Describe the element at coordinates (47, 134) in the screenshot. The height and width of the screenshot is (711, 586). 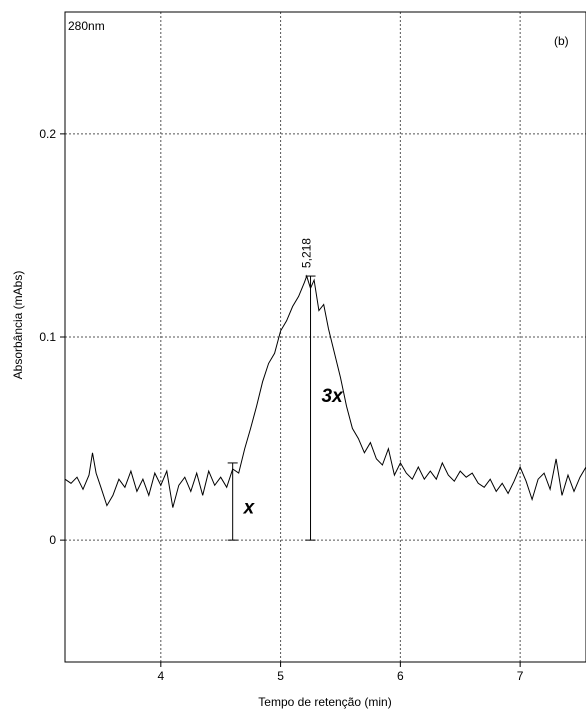
I see `y-tick-label: 0.2` at that location.